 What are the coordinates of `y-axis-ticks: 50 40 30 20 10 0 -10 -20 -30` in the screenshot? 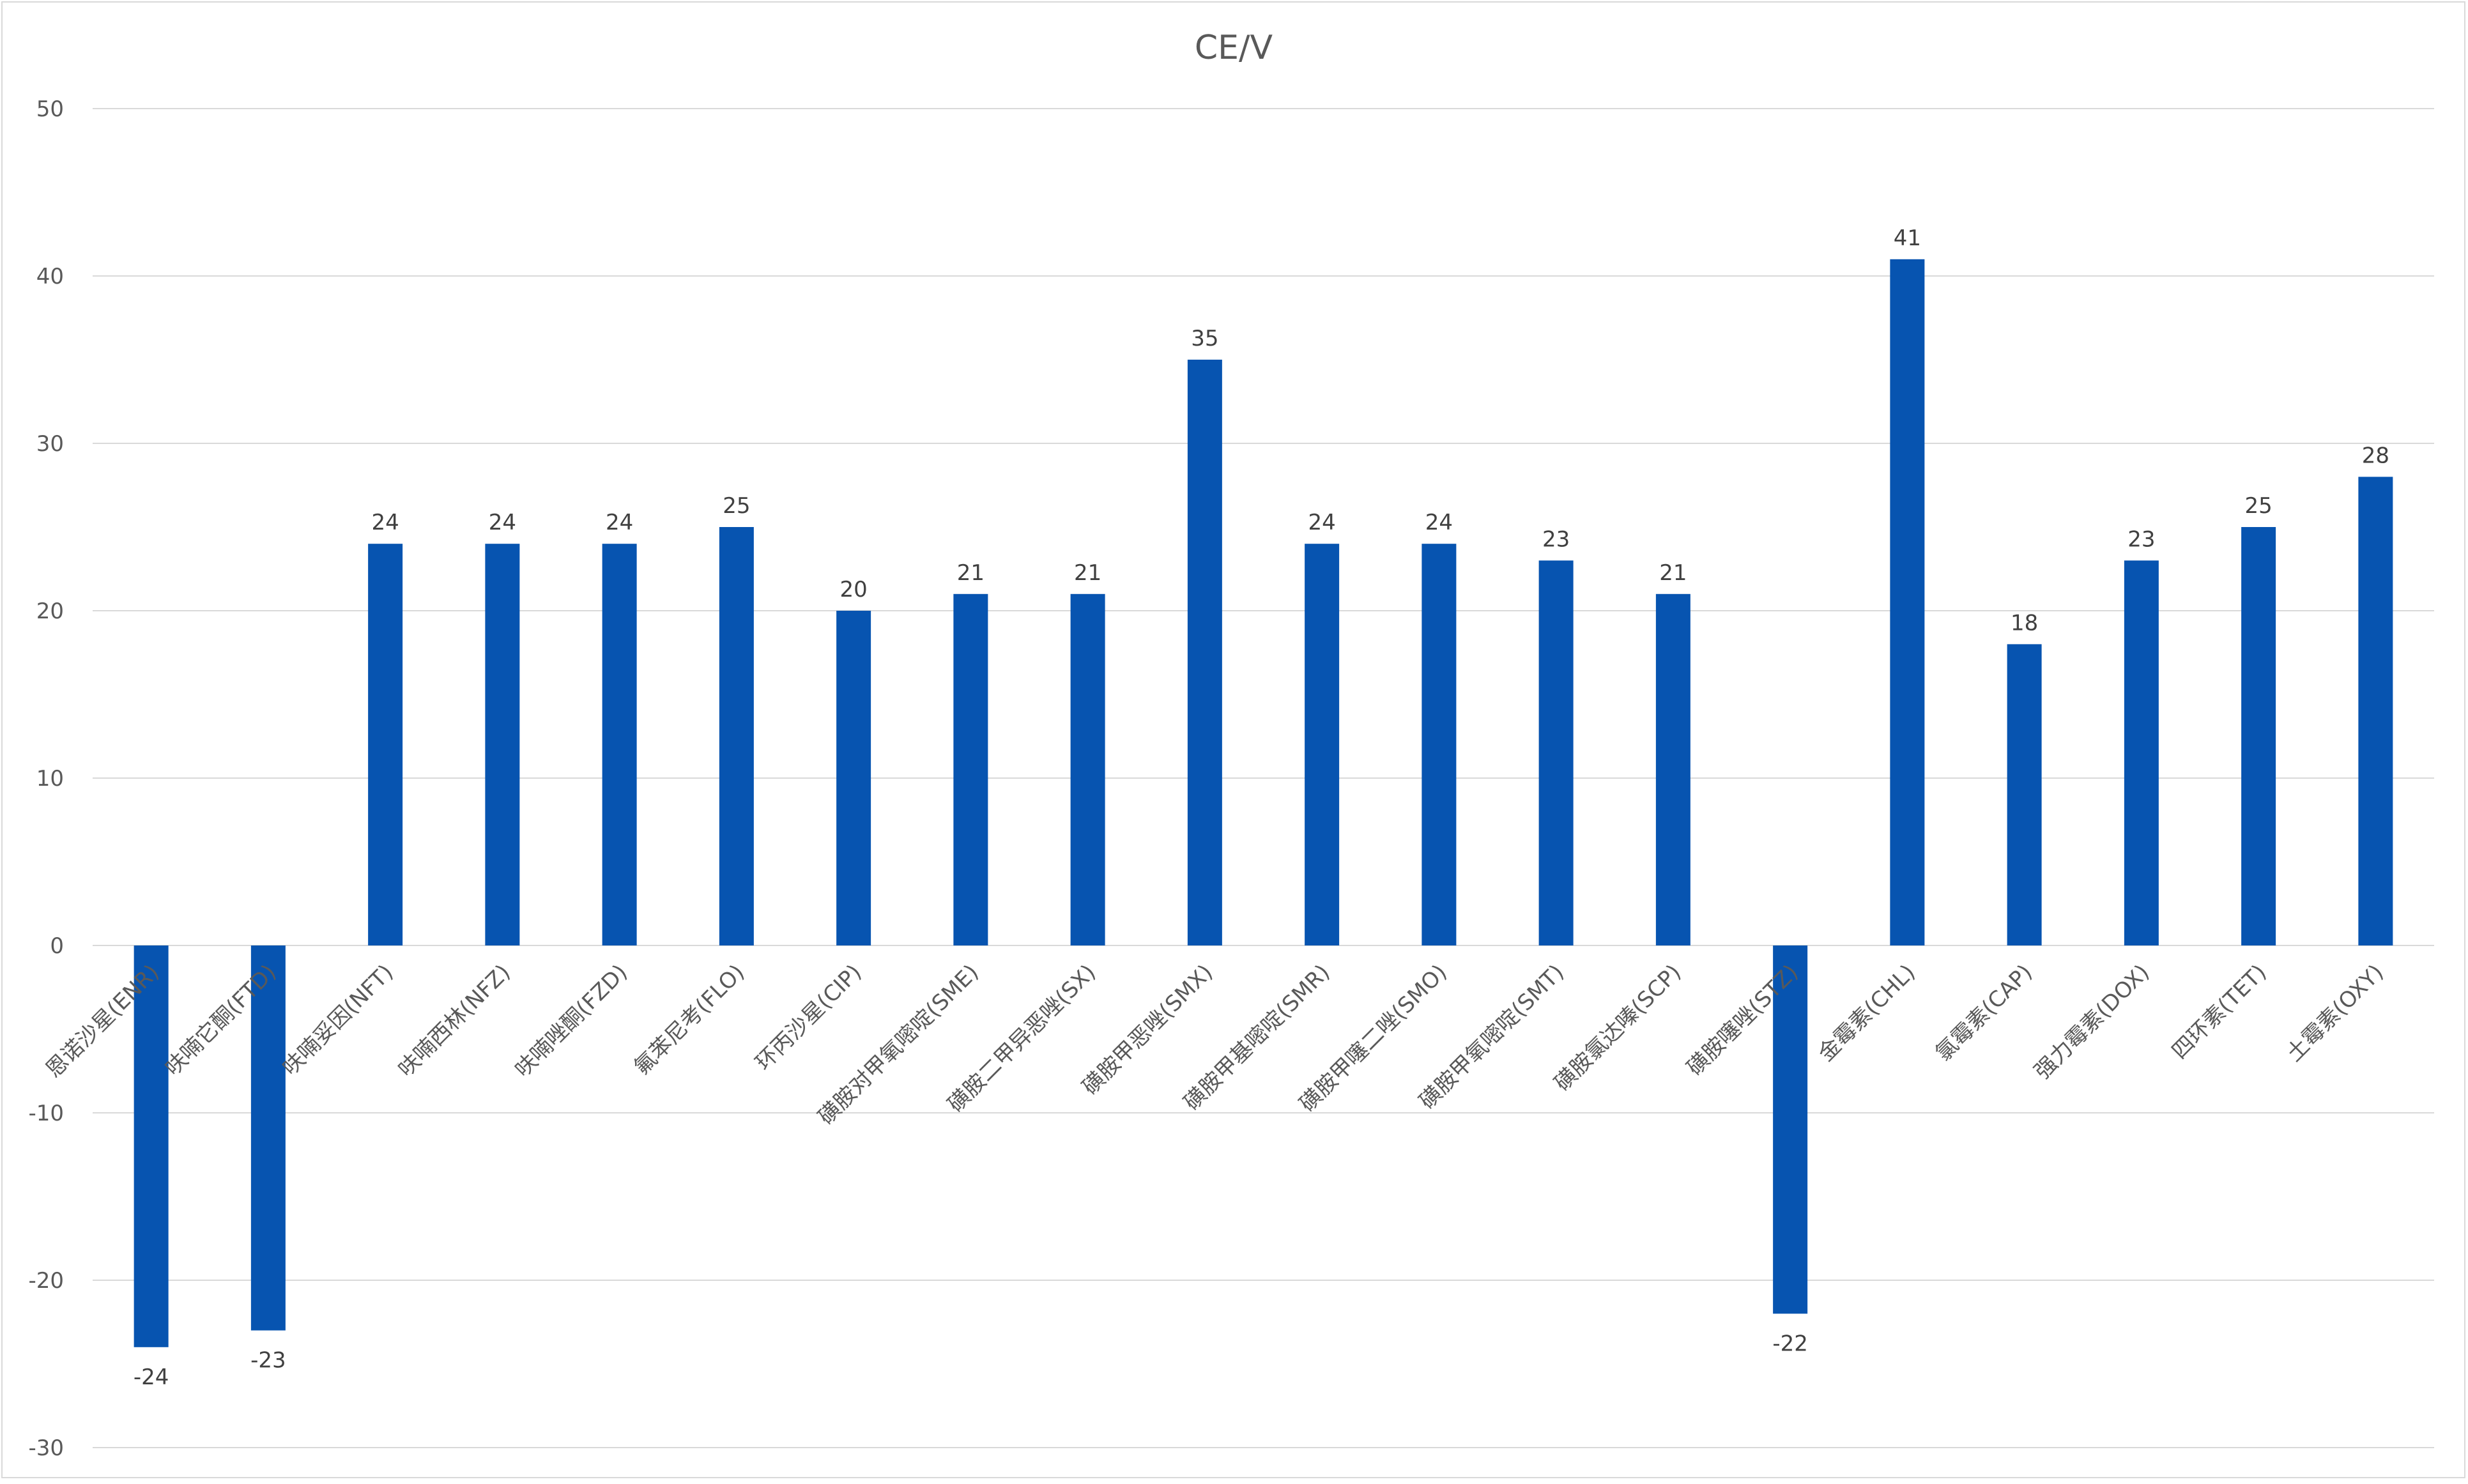 It's located at (46, 778).